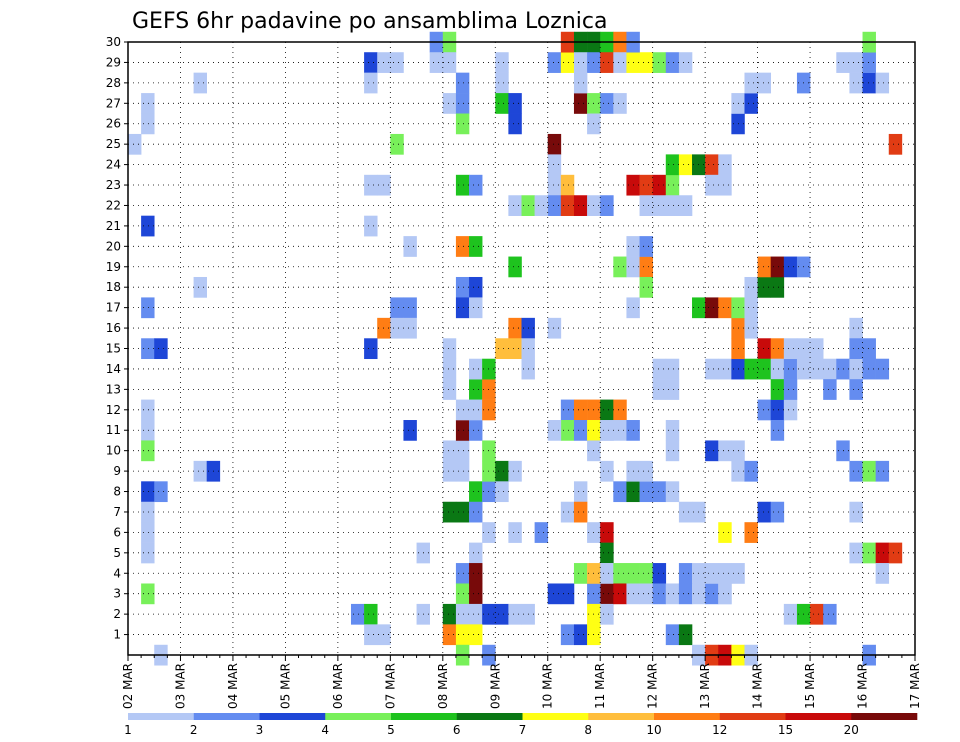 This screenshot has height=742, width=960. Describe the element at coordinates (117, 573) in the screenshot. I see `y-tick-label: 4` at that location.